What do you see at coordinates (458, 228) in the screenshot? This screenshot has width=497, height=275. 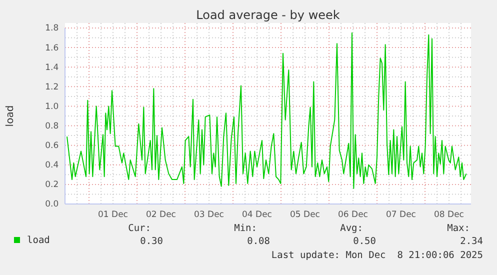 I see `text: Max:` at bounding box center [458, 228].